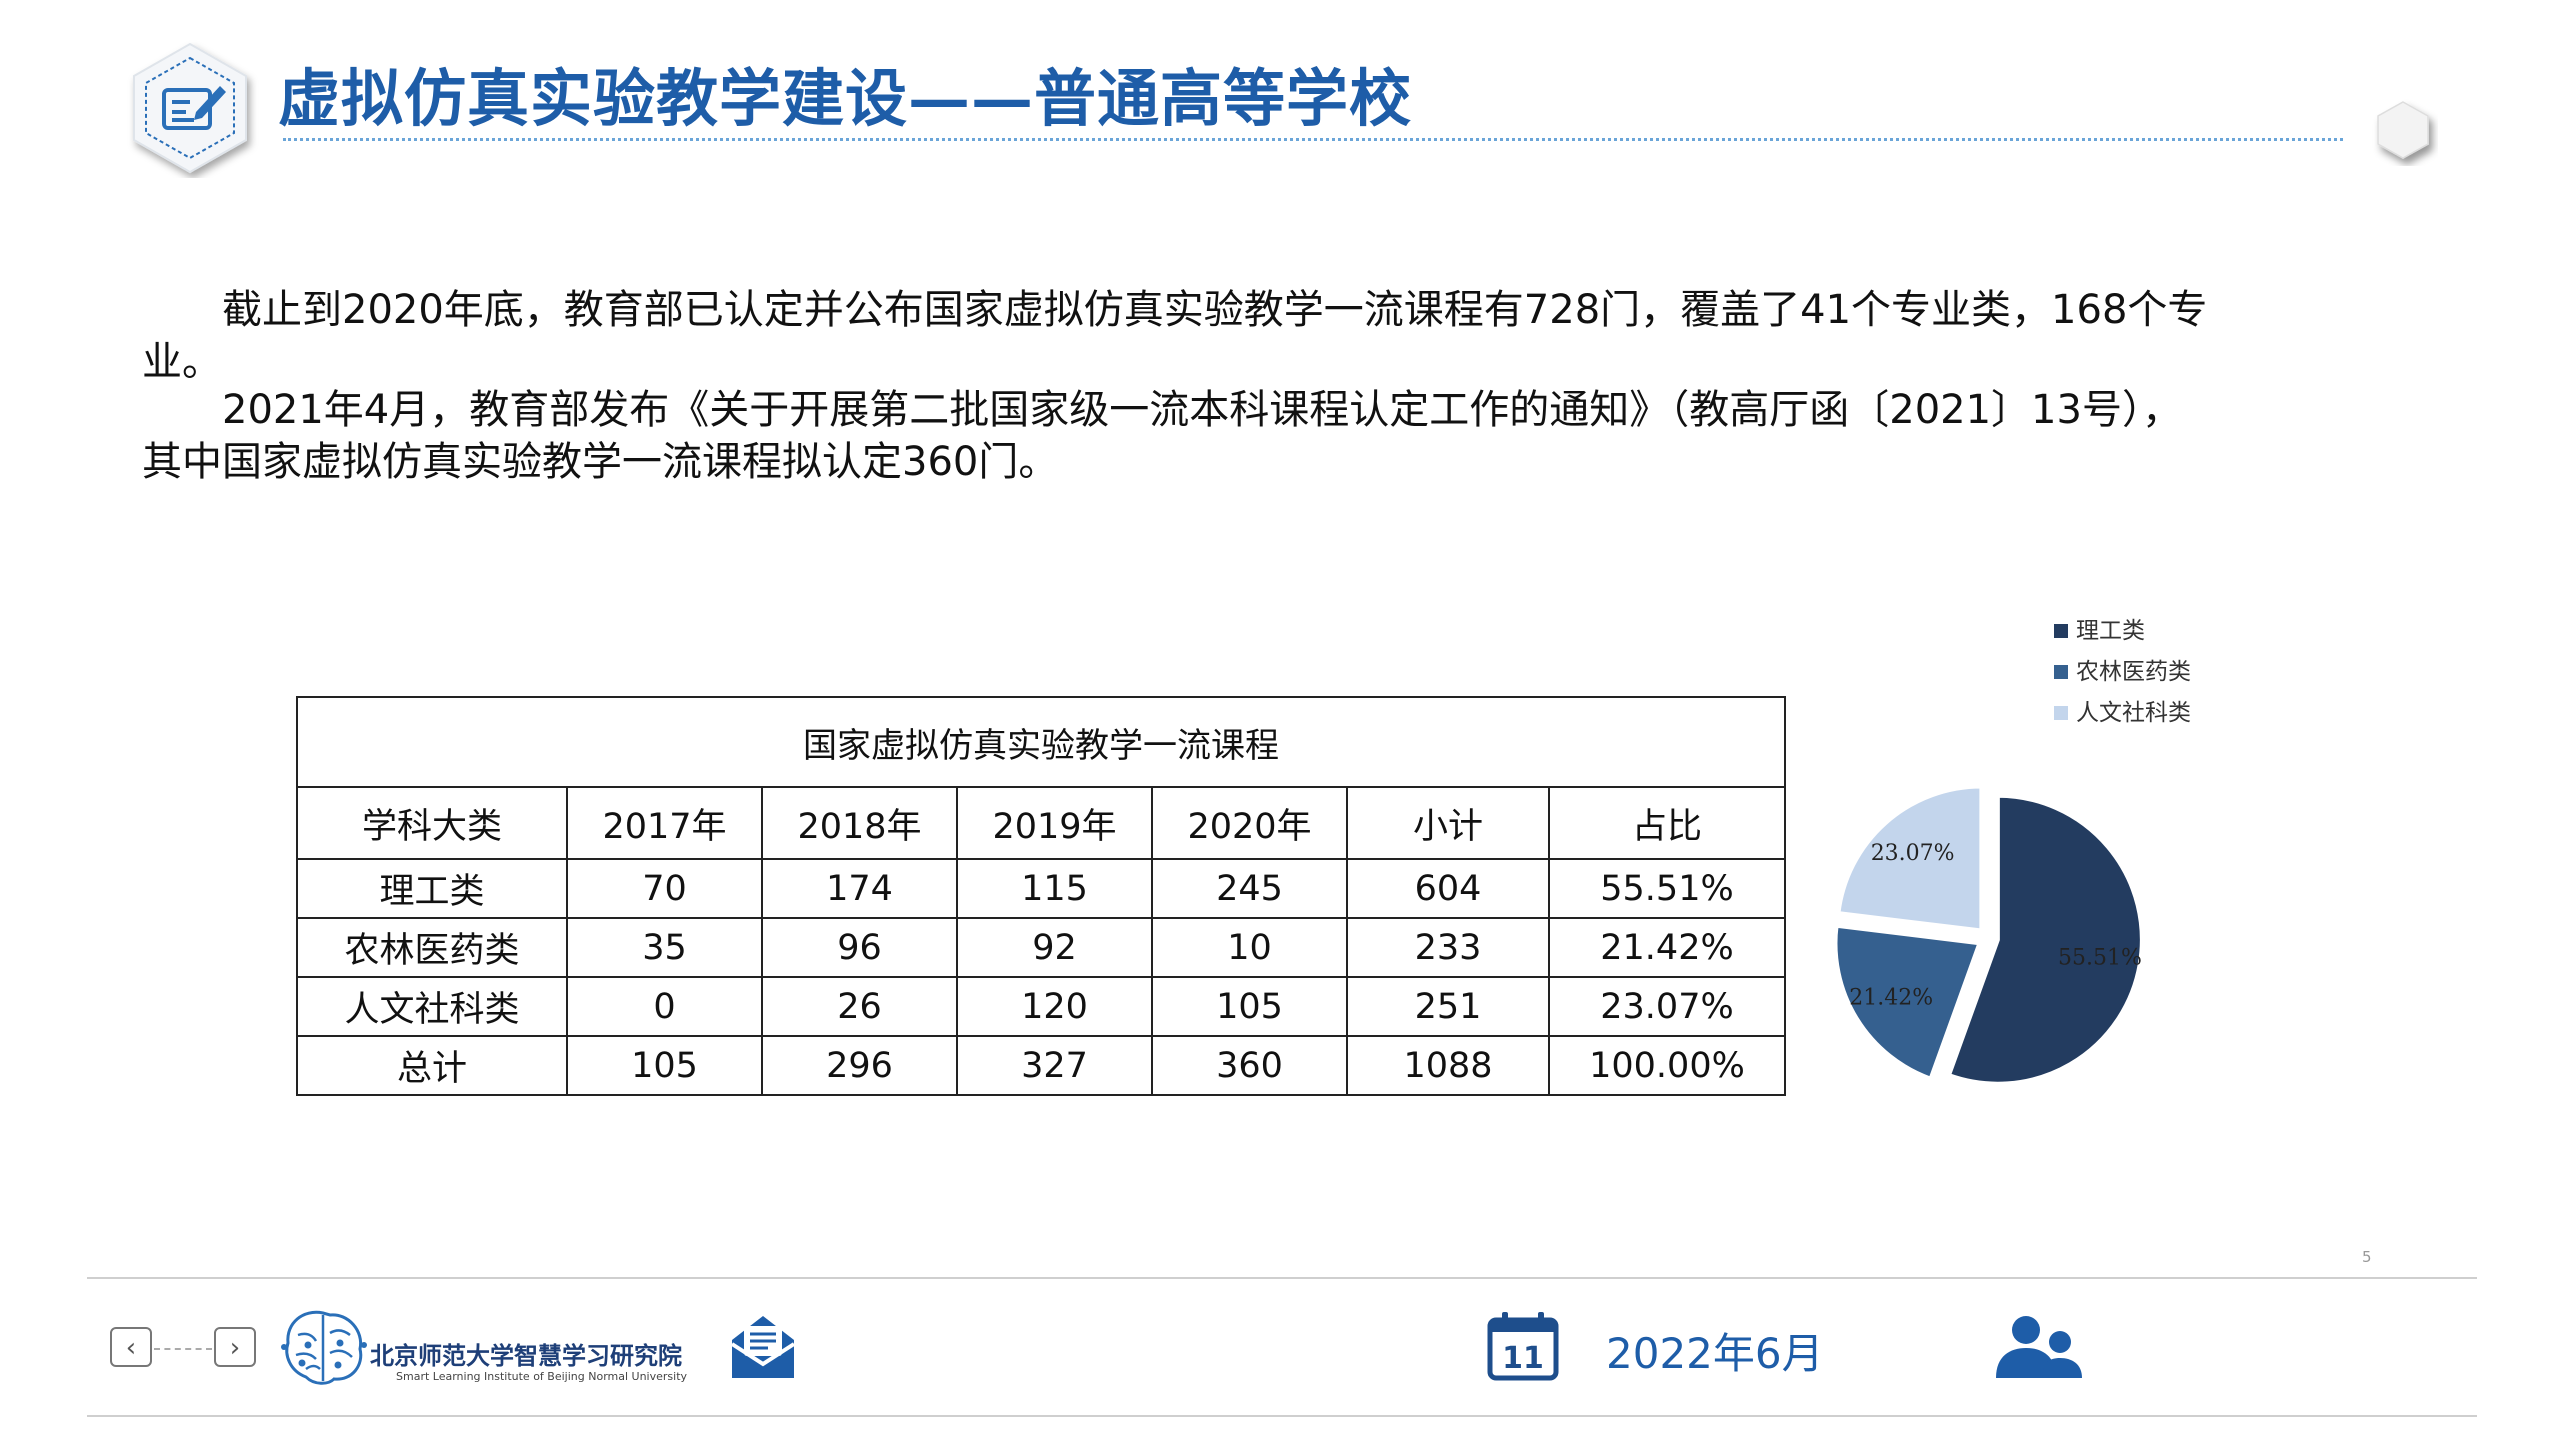 This screenshot has height=1439, width=2559. Describe the element at coordinates (1667, 888) in the screenshot. I see `table-cell: 55.51%` at that location.